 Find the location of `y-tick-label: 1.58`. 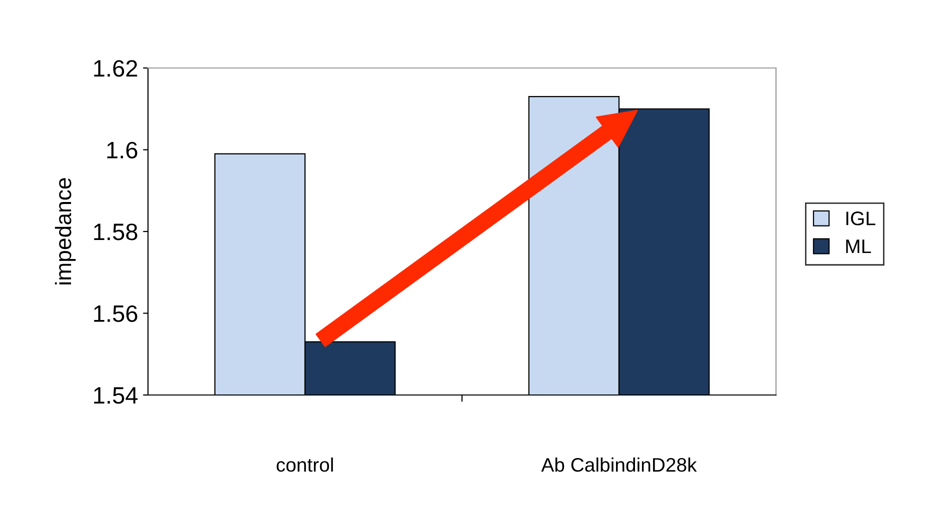

y-tick-label: 1.58 is located at coordinates (116, 232).